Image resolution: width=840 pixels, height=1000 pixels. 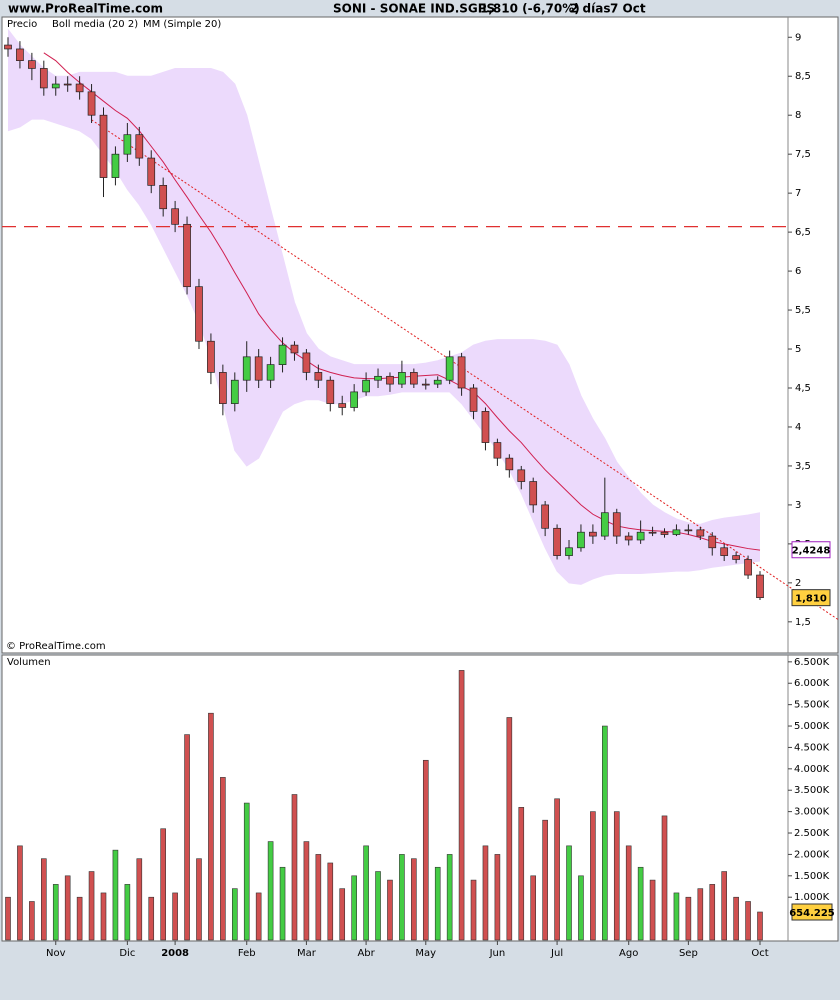 I want to click on y-tick-label: 3.500K, so click(x=812, y=790).